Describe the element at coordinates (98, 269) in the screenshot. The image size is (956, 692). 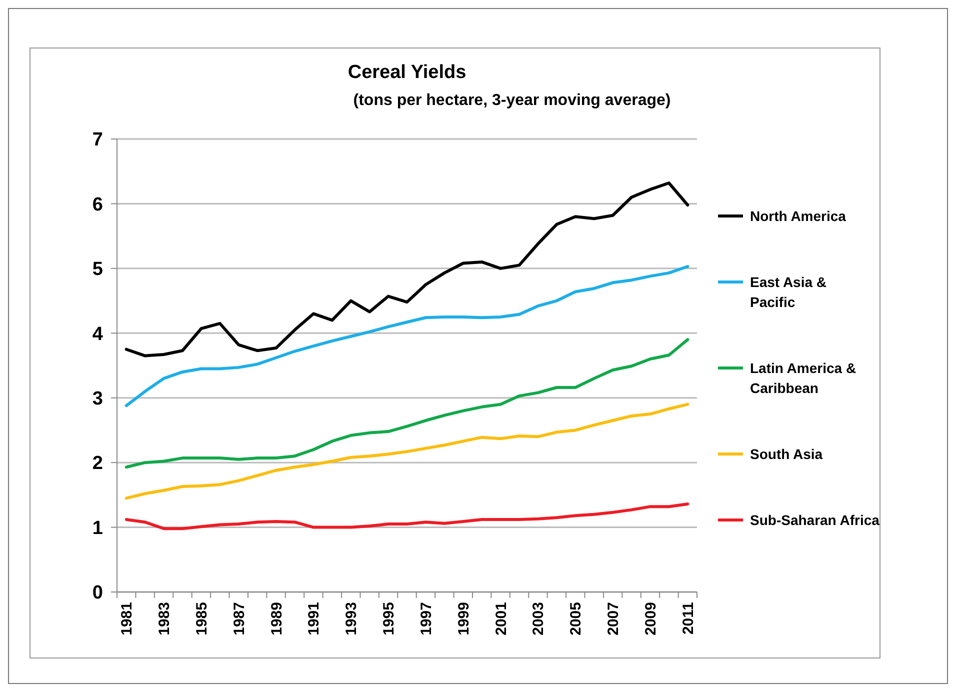
I see `y-tick-label: 5` at that location.